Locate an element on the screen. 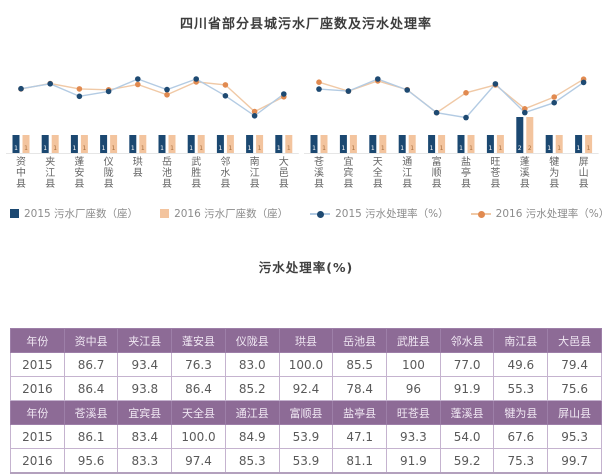 The image size is (612, 474). table-cell: 59.2 is located at coordinates (467, 461).